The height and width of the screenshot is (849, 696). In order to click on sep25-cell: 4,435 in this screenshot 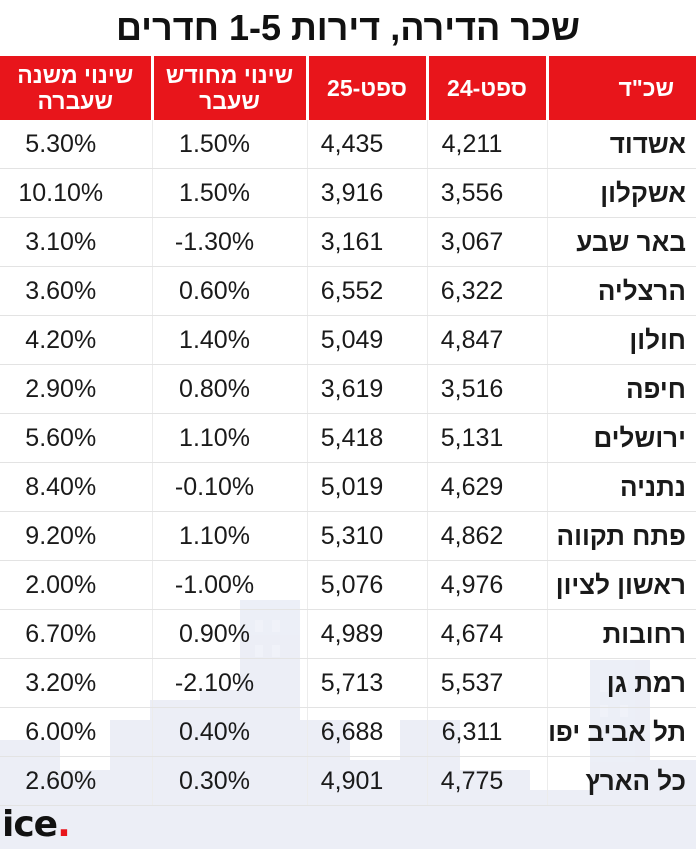, I will do `click(366, 144)`.